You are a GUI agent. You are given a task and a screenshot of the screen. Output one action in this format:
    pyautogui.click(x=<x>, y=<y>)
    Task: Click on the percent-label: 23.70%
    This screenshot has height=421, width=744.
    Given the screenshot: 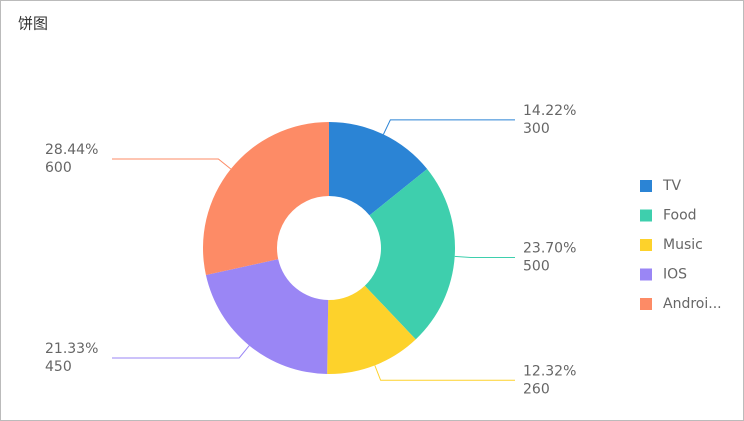 What is the action you would take?
    pyautogui.click(x=549, y=249)
    